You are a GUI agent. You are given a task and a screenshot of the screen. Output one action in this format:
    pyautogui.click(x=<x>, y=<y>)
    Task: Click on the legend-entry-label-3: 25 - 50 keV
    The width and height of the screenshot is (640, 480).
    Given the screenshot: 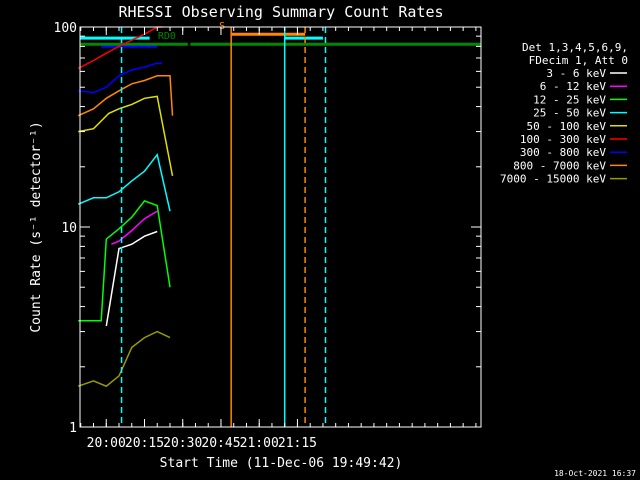 What is the action you would take?
    pyautogui.click(x=569, y=113)
    